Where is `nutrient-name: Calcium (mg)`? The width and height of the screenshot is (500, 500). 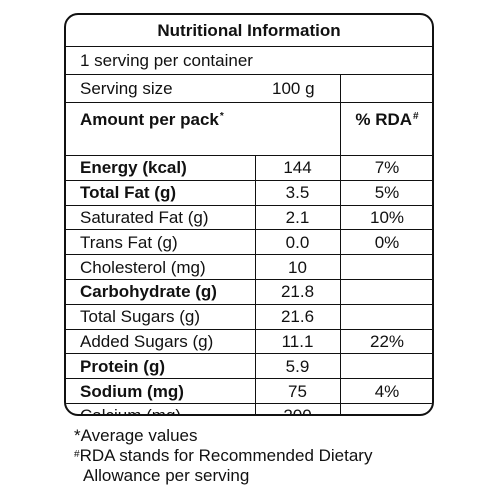 nutrient-name: Calcium (mg) is located at coordinates (131, 411).